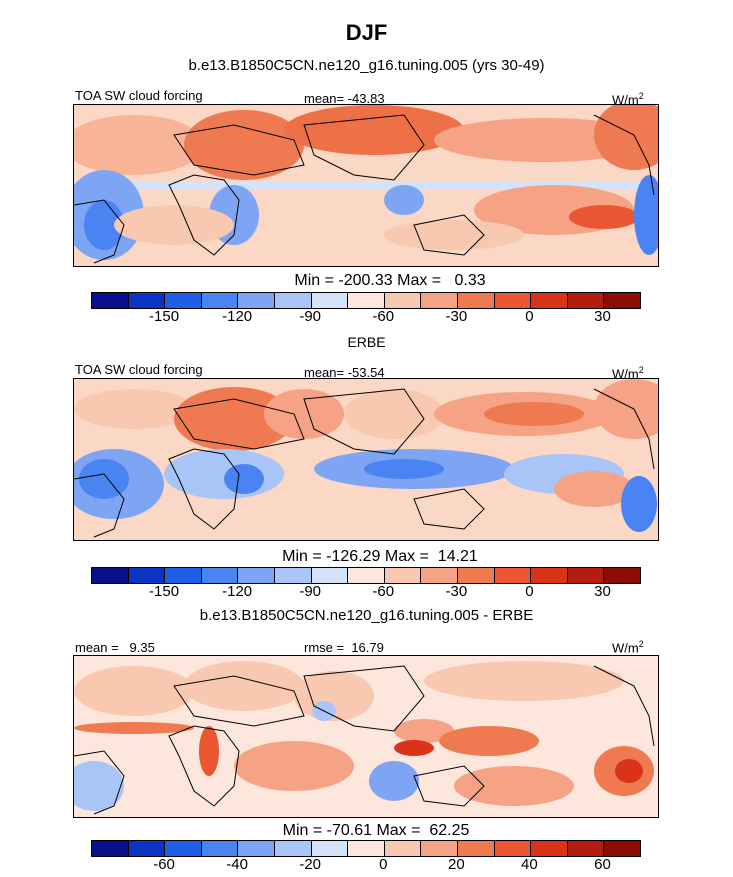  What do you see at coordinates (366, 32) in the screenshot?
I see `figure-title: DJF` at bounding box center [366, 32].